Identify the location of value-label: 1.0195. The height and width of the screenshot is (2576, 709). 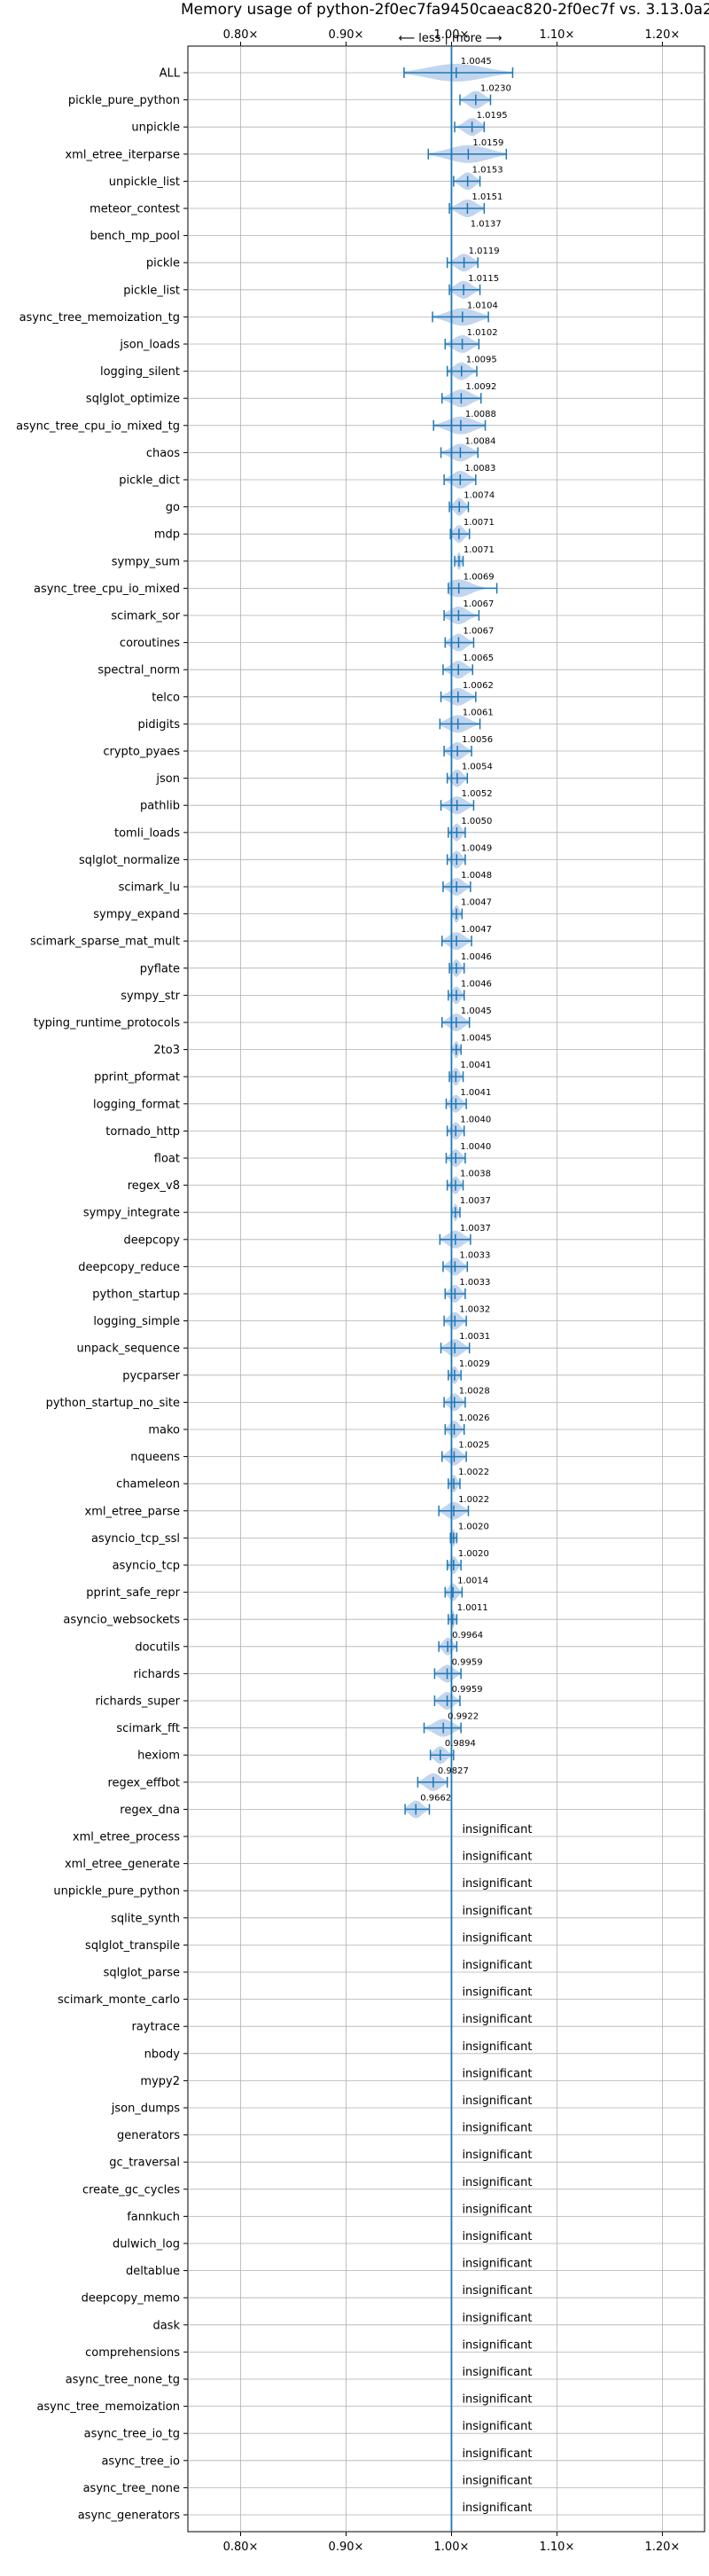
(492, 116).